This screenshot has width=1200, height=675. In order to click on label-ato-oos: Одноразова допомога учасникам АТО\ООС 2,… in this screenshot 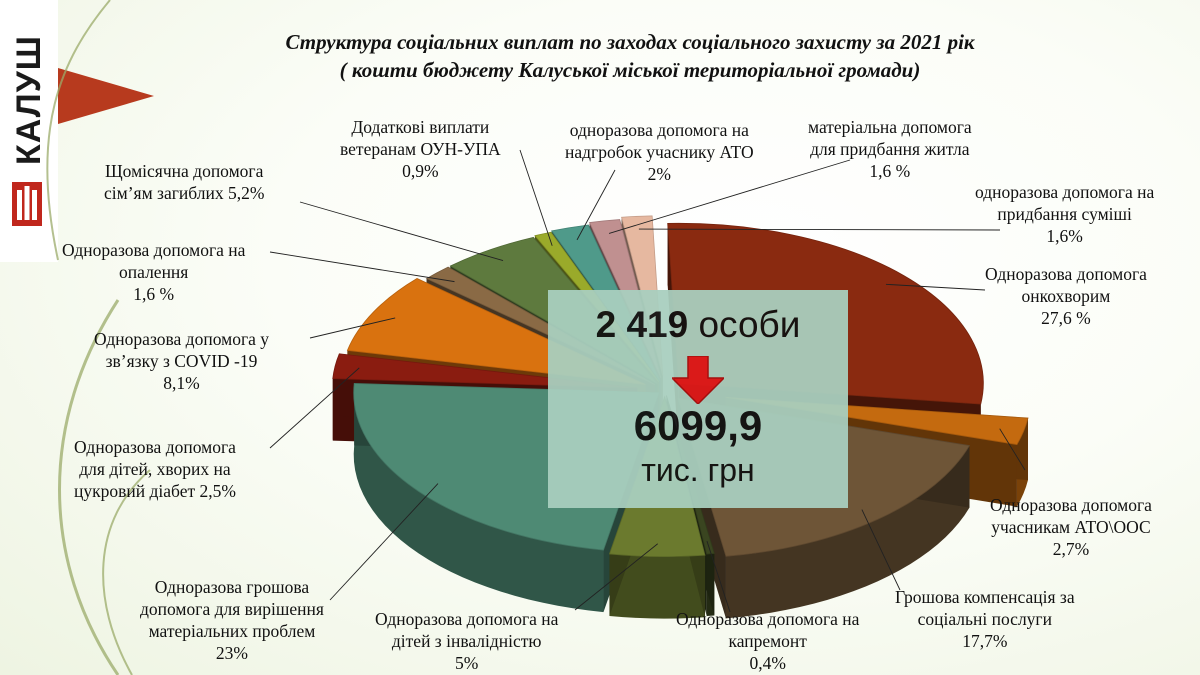, I will do `click(1071, 527)`.